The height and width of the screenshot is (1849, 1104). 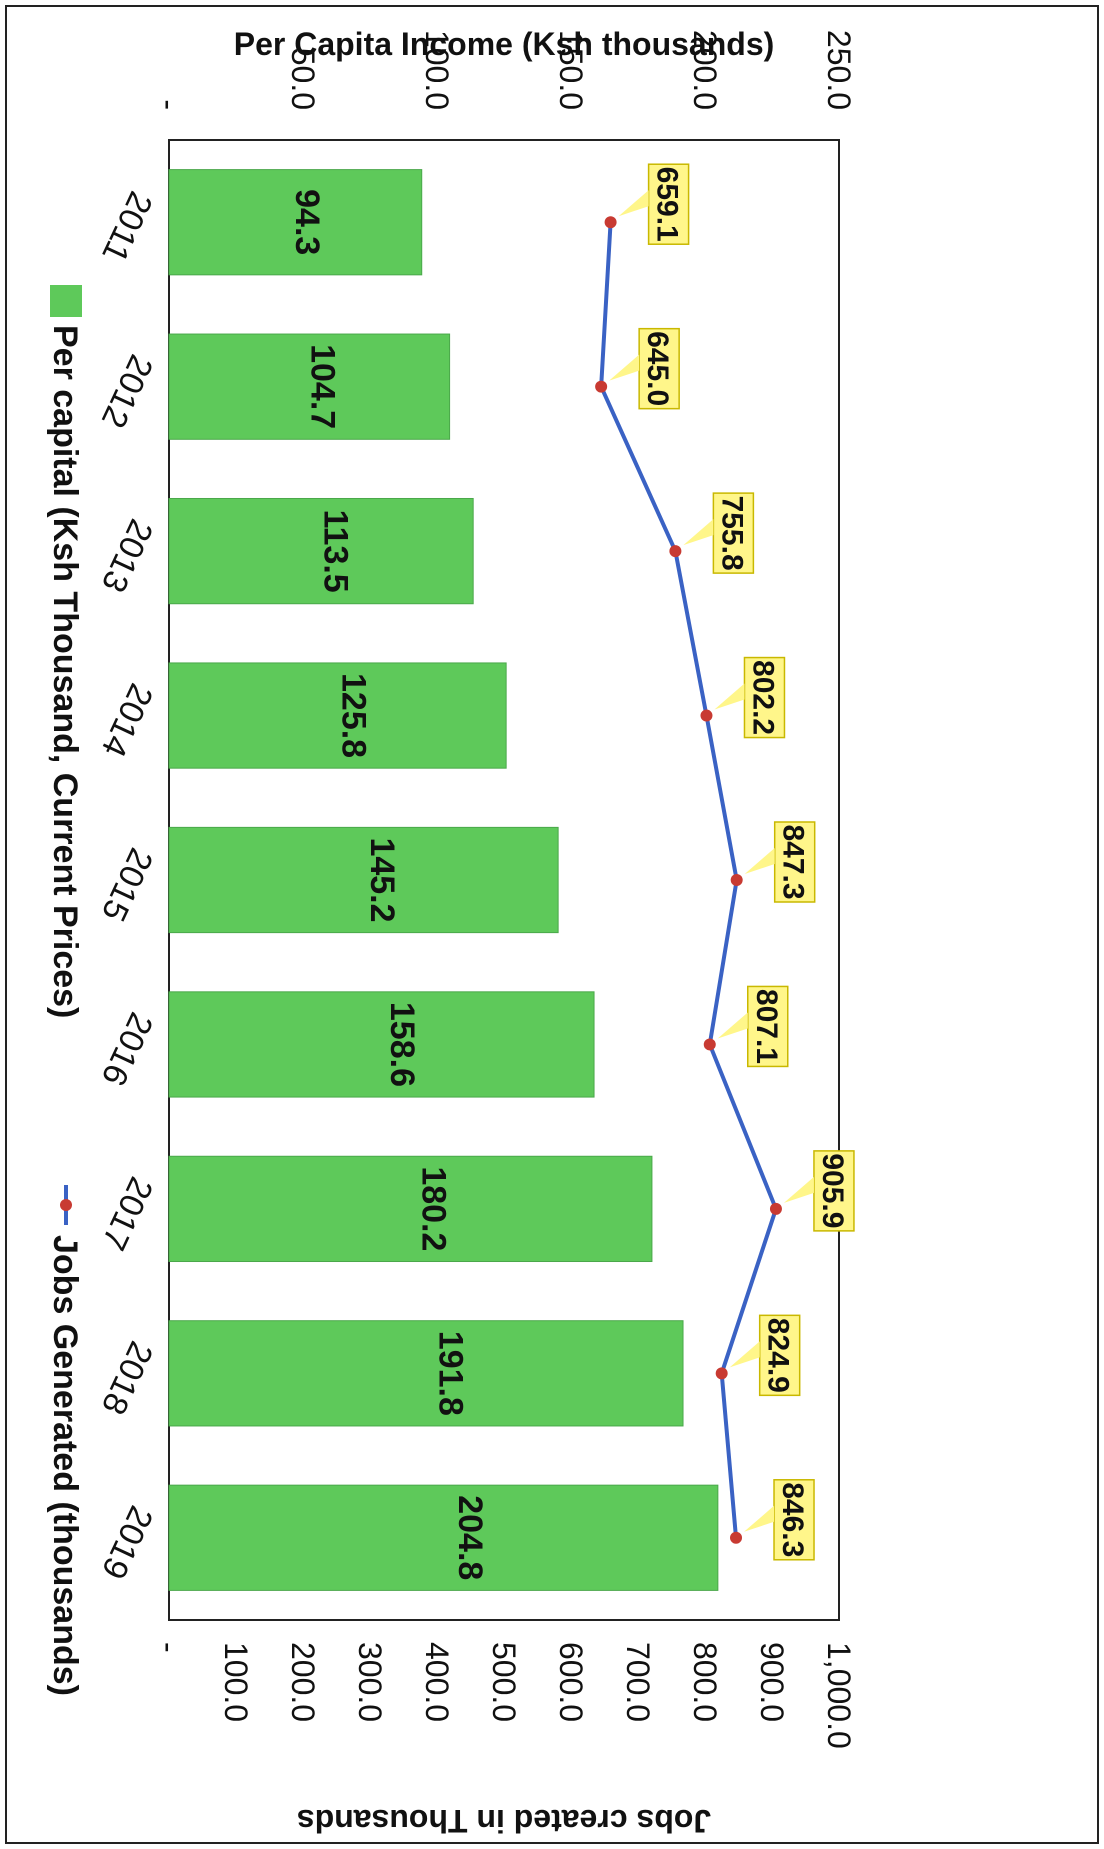 I want to click on y2-tick-label: 300.0, so click(x=370, y=1682).